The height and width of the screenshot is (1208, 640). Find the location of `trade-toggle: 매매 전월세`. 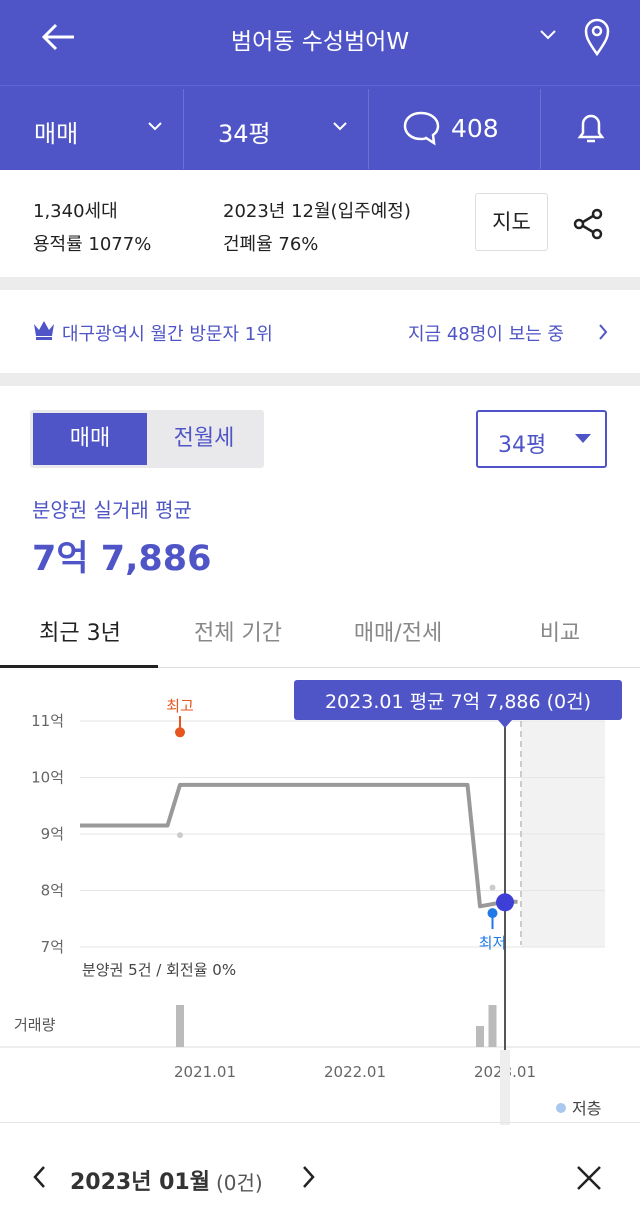

trade-toggle: 매매 전월세 is located at coordinates (147, 439).